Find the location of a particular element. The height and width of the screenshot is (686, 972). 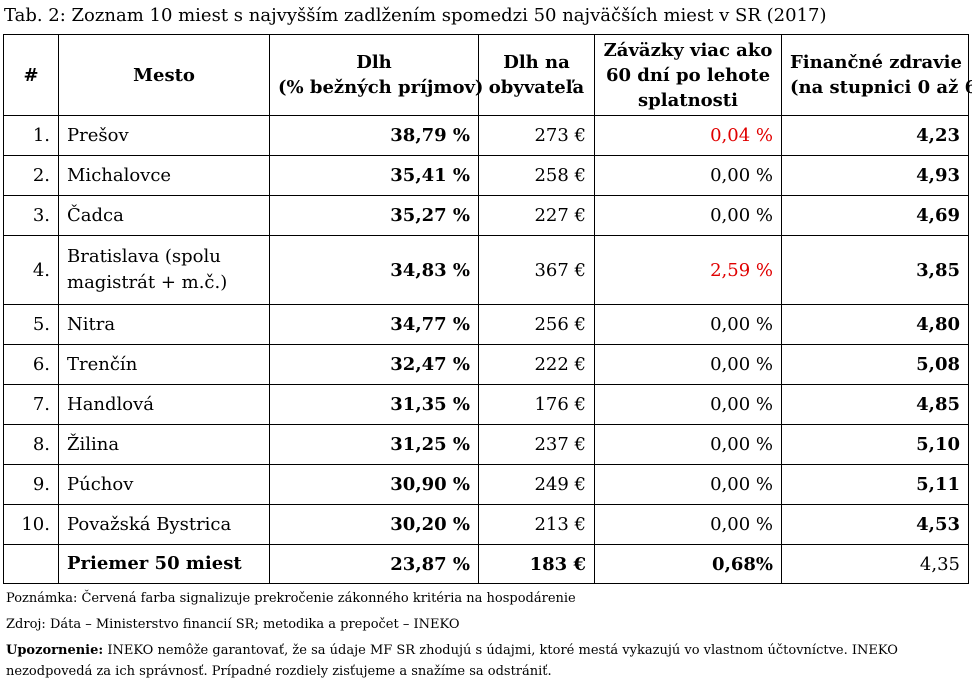

table-row: 6. Trenčín 32,47 % 222 €0,00 % 5,08 is located at coordinates (486, 364).